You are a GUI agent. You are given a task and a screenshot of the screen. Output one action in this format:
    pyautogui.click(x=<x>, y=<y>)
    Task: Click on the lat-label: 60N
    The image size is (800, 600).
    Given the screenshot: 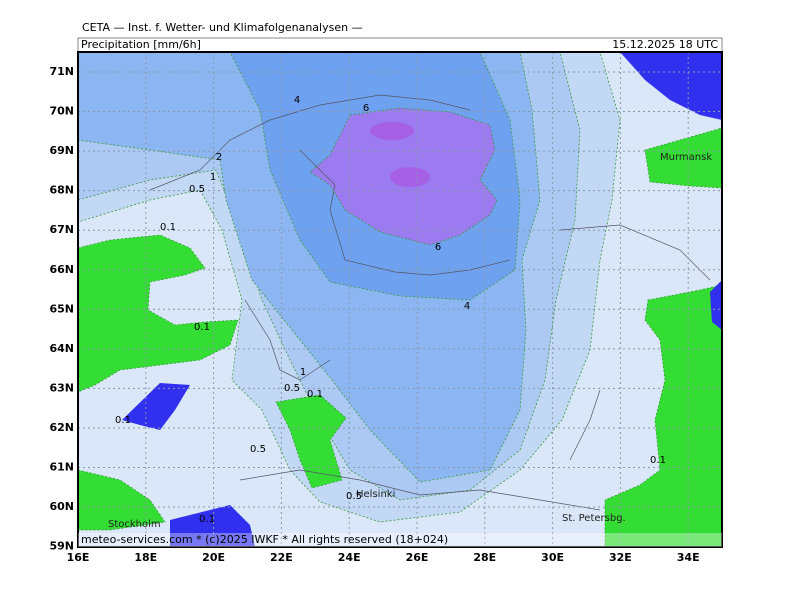 What is the action you would take?
    pyautogui.click(x=61, y=506)
    